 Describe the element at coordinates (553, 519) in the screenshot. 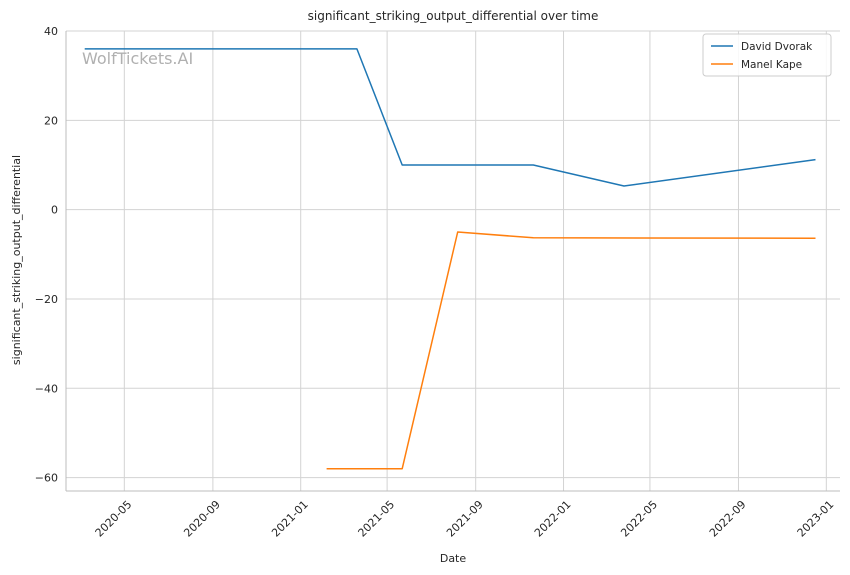

I see `x-tick-label: 2022-01` at that location.